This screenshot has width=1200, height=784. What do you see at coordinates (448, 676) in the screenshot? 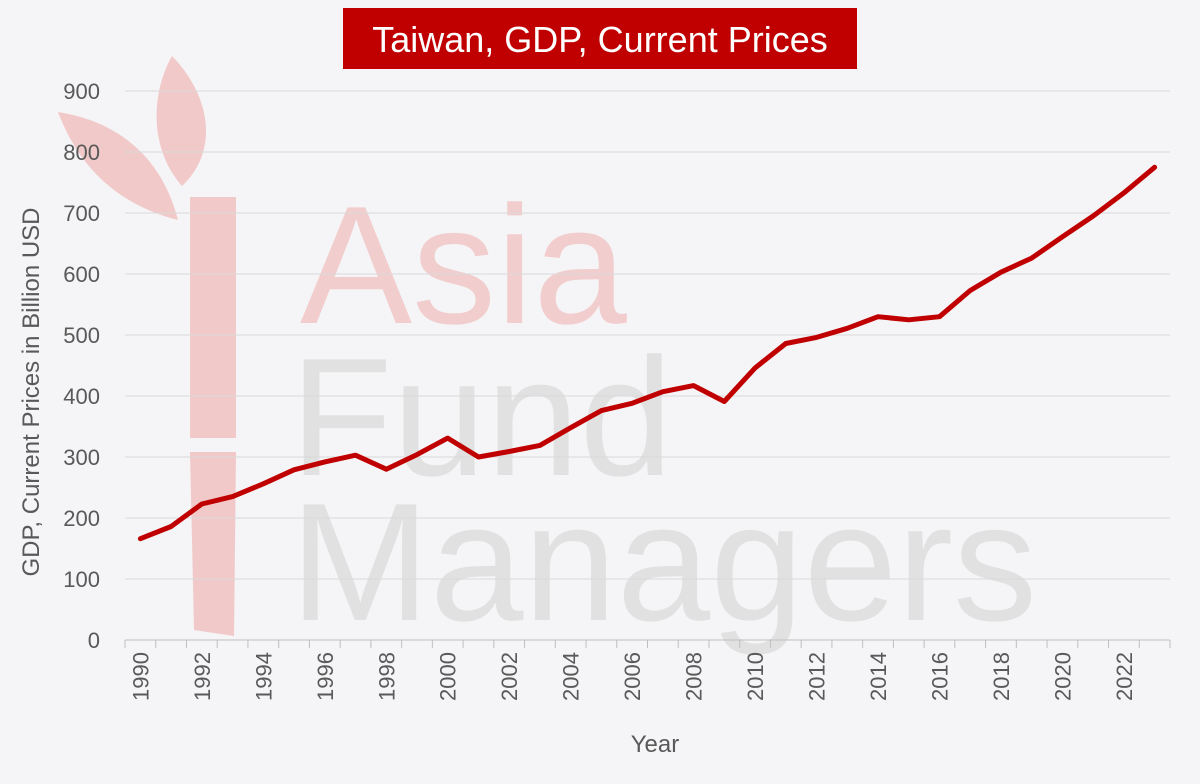
I see `x-tick-label: 2000` at bounding box center [448, 676].